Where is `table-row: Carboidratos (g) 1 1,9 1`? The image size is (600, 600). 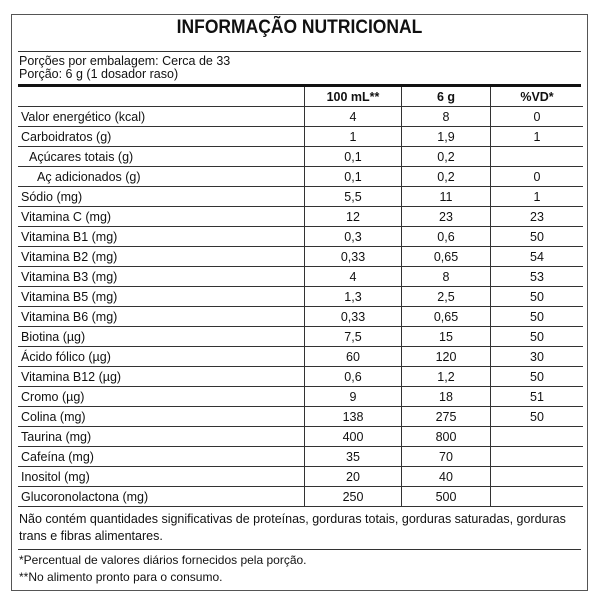
table-row: Carboidratos (g) 1 1,9 1 is located at coordinates (300, 136).